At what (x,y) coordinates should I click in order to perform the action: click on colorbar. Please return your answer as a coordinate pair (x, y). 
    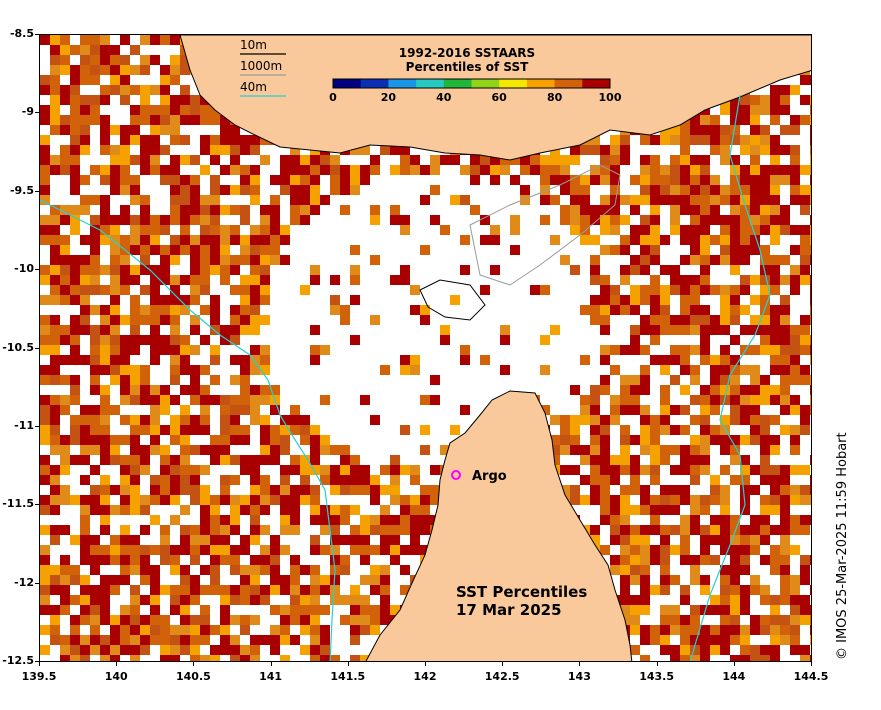
    Looking at the image, I should click on (471, 83).